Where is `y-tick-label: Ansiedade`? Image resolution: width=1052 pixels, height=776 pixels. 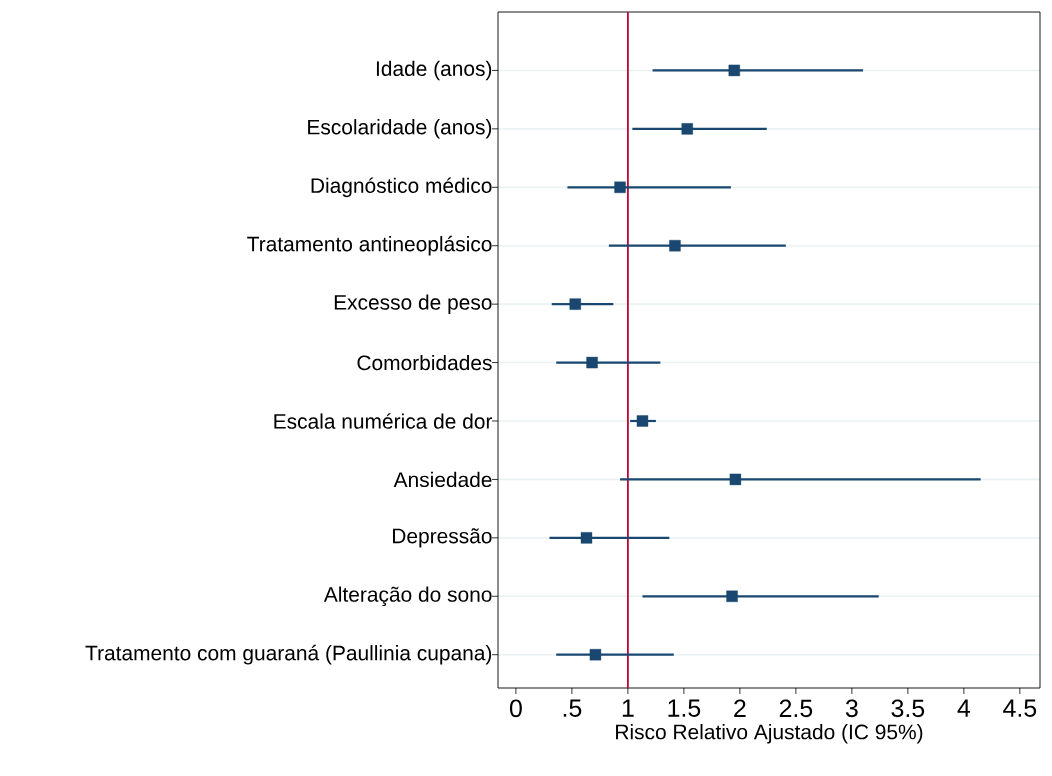
y-tick-label: Ansiedade is located at coordinates (442, 479).